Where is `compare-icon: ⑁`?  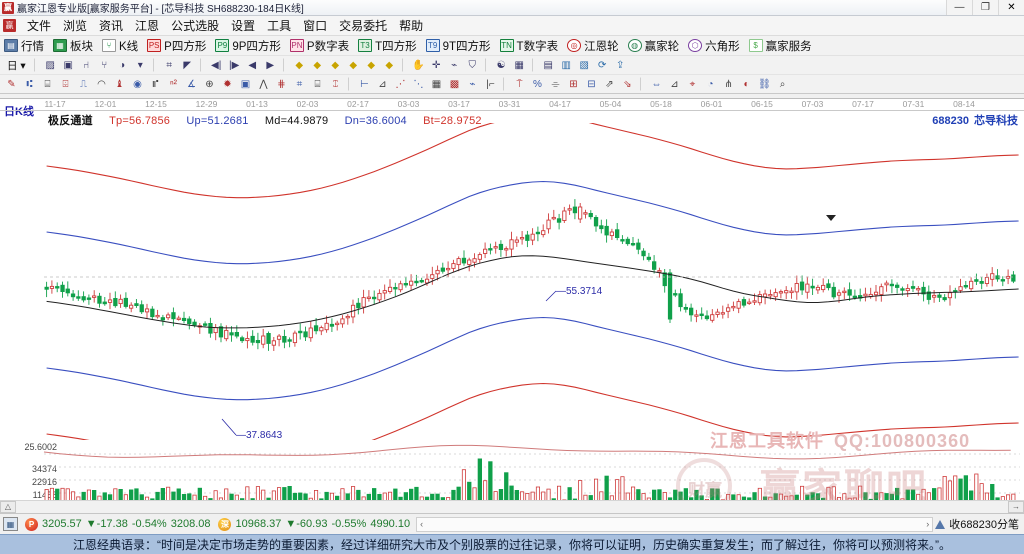 compare-icon: ⑁ is located at coordinates (86, 65).